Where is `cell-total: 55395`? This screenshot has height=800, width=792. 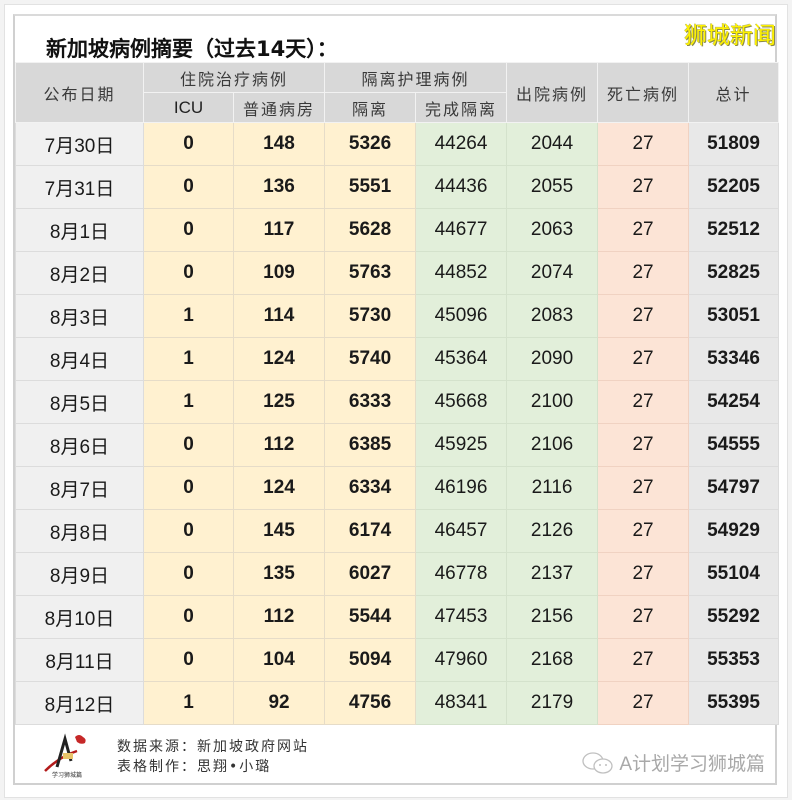
cell-total: 55395 is located at coordinates (734, 703).